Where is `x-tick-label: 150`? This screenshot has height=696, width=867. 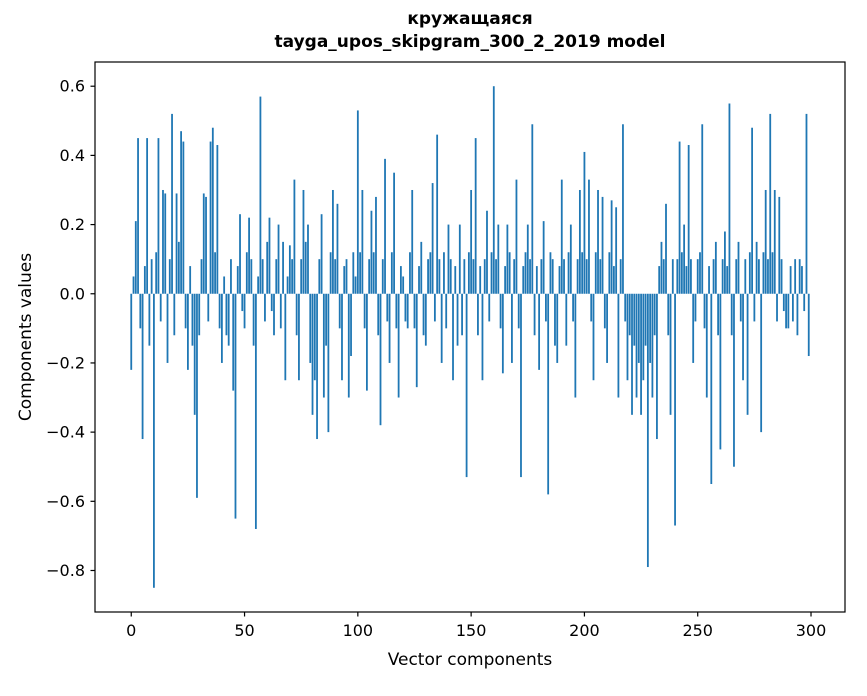 x-tick-label: 150 is located at coordinates (471, 630).